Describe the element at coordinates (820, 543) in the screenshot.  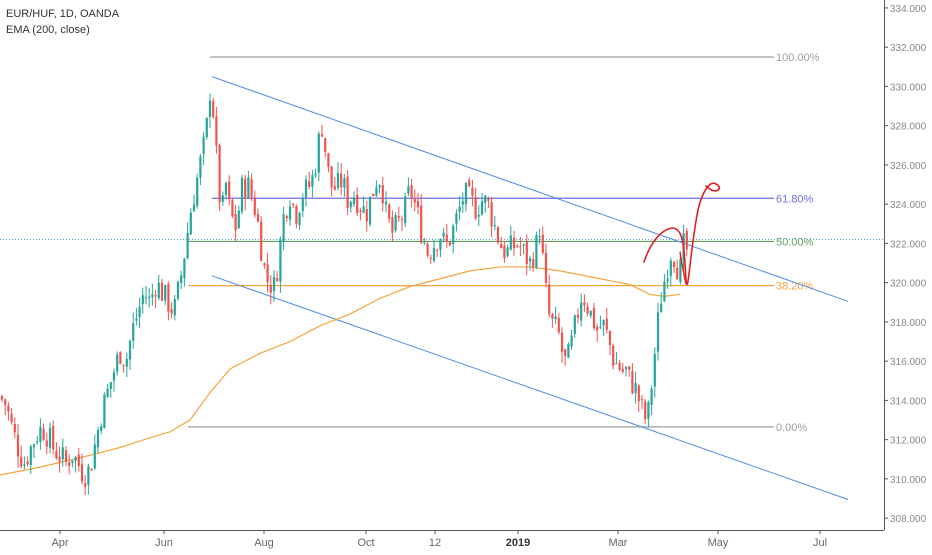
I see `x-tick-label: Jul` at that location.